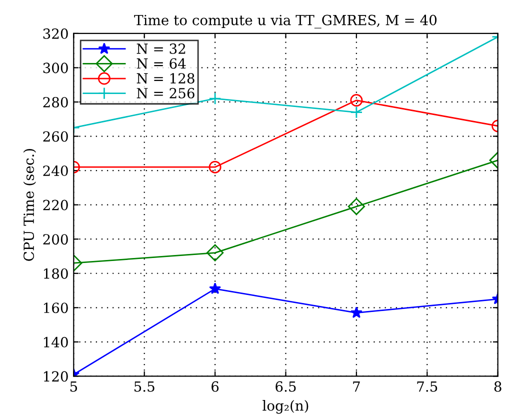  Describe the element at coordinates (285, 21) in the screenshot. I see `chart-title: Time to compute u via TT_GMRES, M = 40` at that location.